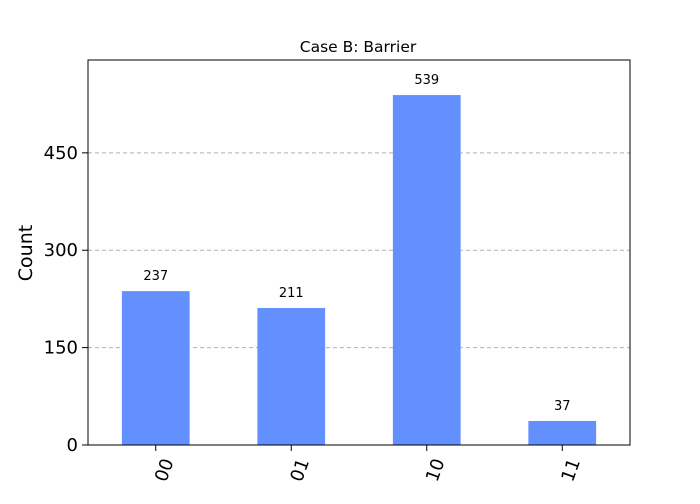 The height and width of the screenshot is (504, 700). I want to click on y-tick-label: 150, so click(61, 348).